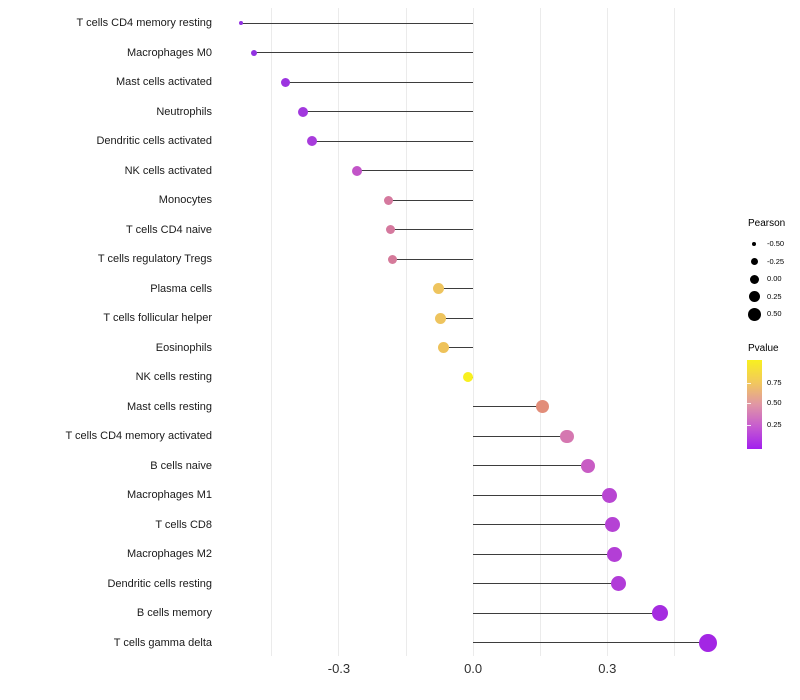 The height and width of the screenshot is (700, 800). I want to click on category-label: Neutrophils, so click(184, 111).